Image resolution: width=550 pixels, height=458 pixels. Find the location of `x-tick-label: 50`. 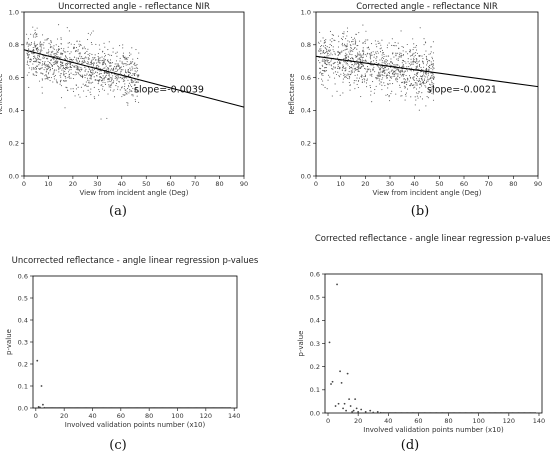

x-tick-label: 50 is located at coordinates (439, 184).